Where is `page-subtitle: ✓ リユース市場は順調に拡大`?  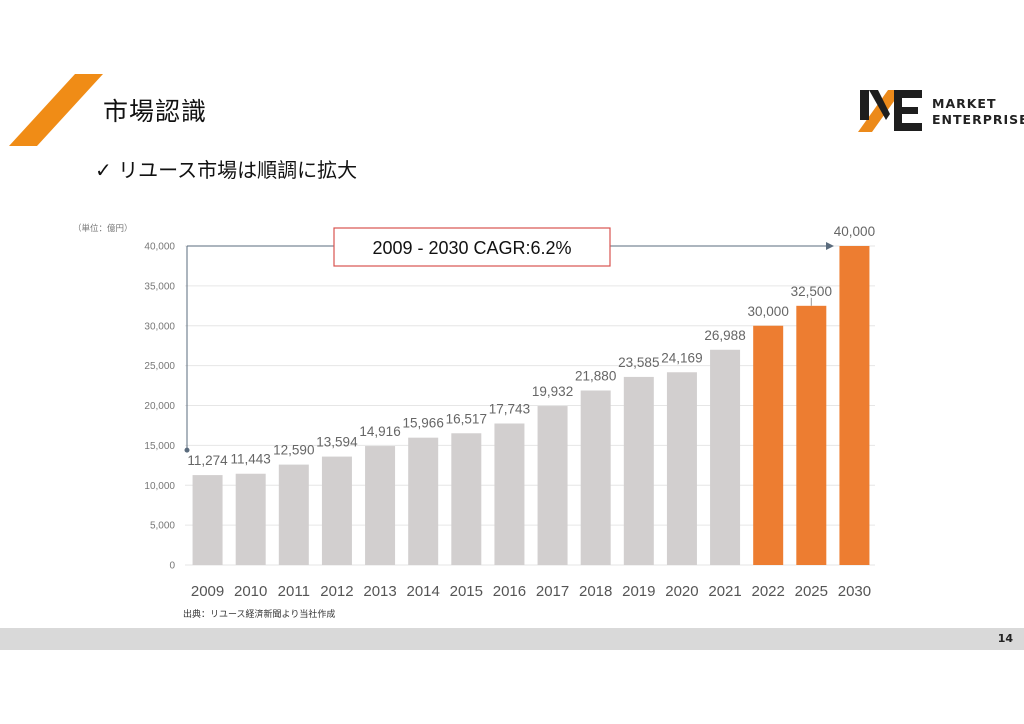
page-subtitle: ✓ リユース市場は順調に拡大 is located at coordinates (226, 170).